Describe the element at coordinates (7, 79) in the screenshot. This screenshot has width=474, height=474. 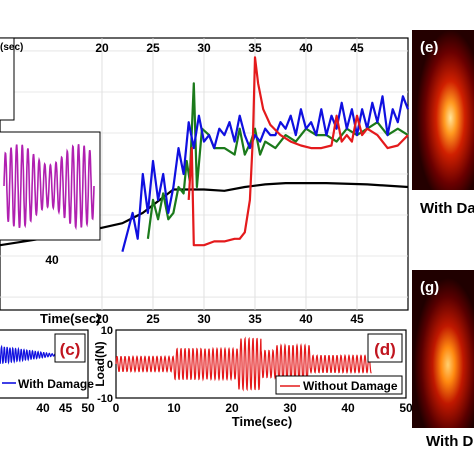
I see `legend-box` at that location.